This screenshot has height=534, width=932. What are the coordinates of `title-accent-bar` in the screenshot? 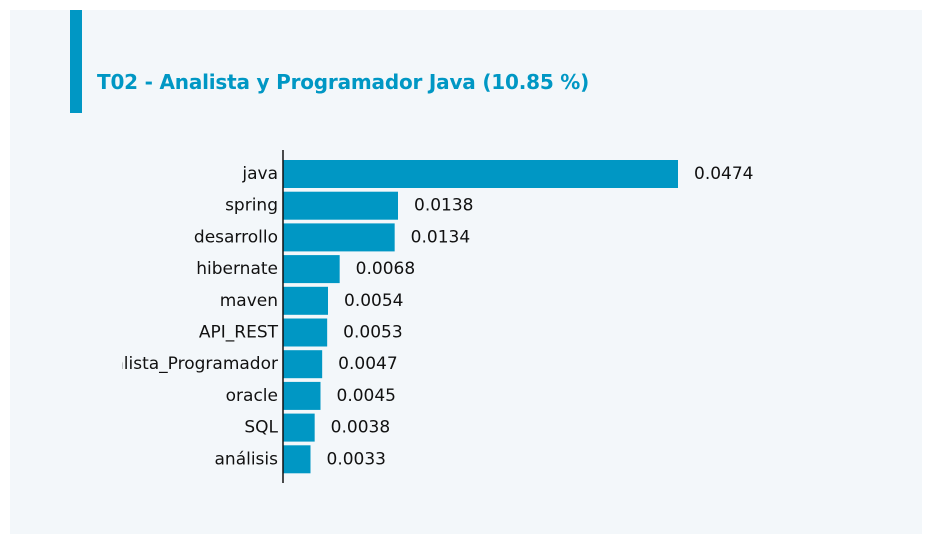 It's located at (76, 61).